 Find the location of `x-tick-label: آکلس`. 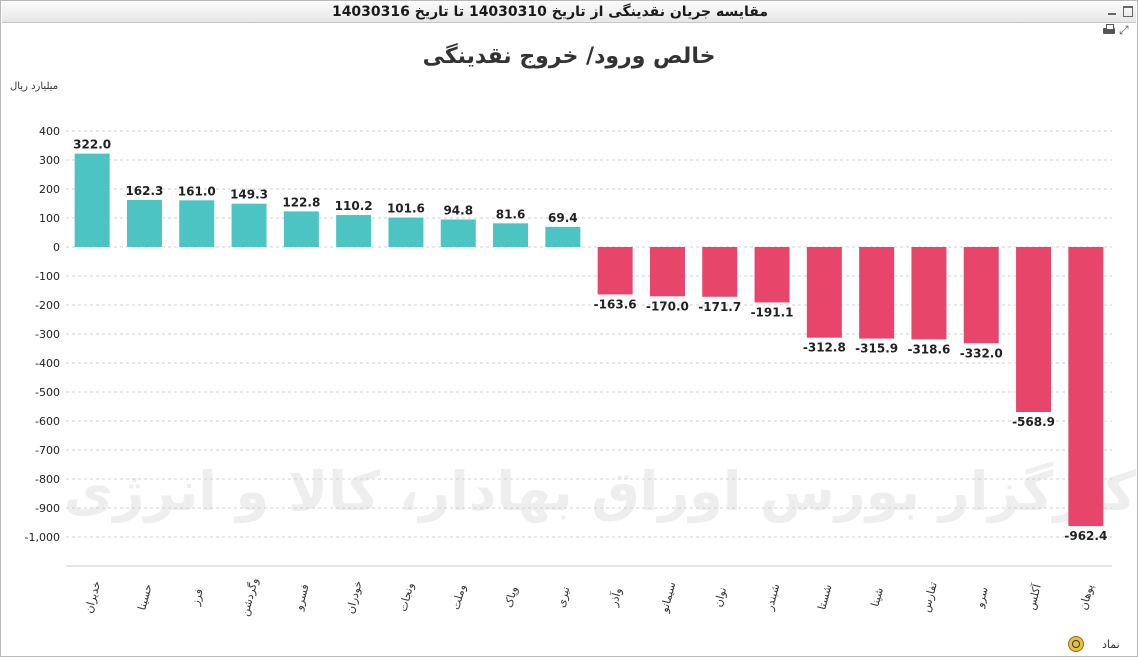

x-tick-label: آکلس is located at coordinates (1034, 597).